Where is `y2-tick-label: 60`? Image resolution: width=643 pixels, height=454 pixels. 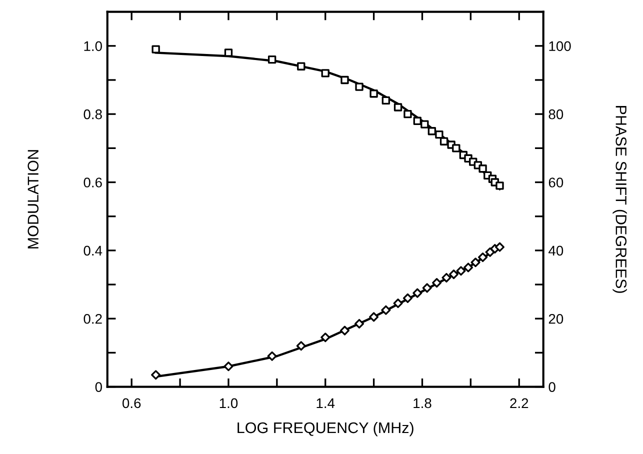
y2-tick-label: 60 is located at coordinates (556, 183).